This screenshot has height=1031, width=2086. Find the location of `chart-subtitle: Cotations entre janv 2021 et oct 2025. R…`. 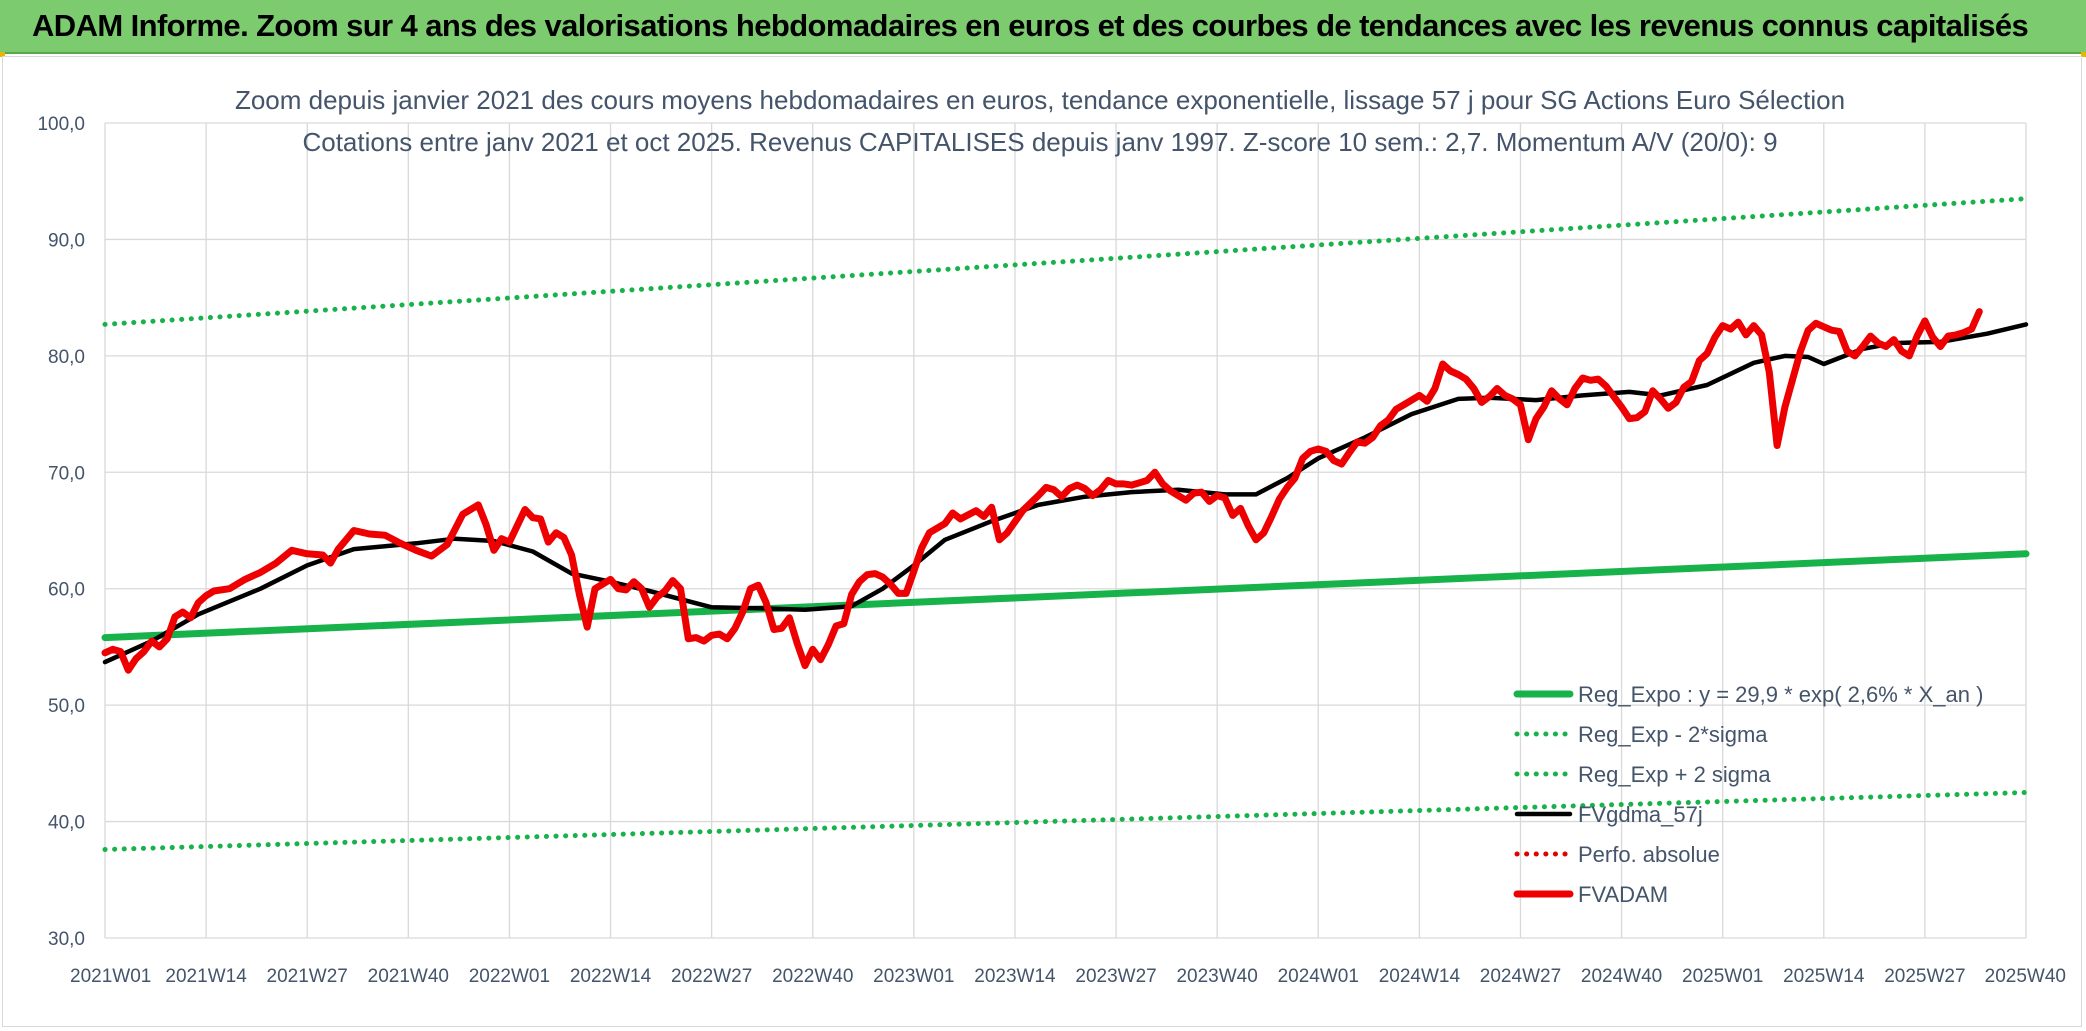

chart-subtitle: Cotations entre janv 2021 et oct 2025. R… is located at coordinates (1039, 142).